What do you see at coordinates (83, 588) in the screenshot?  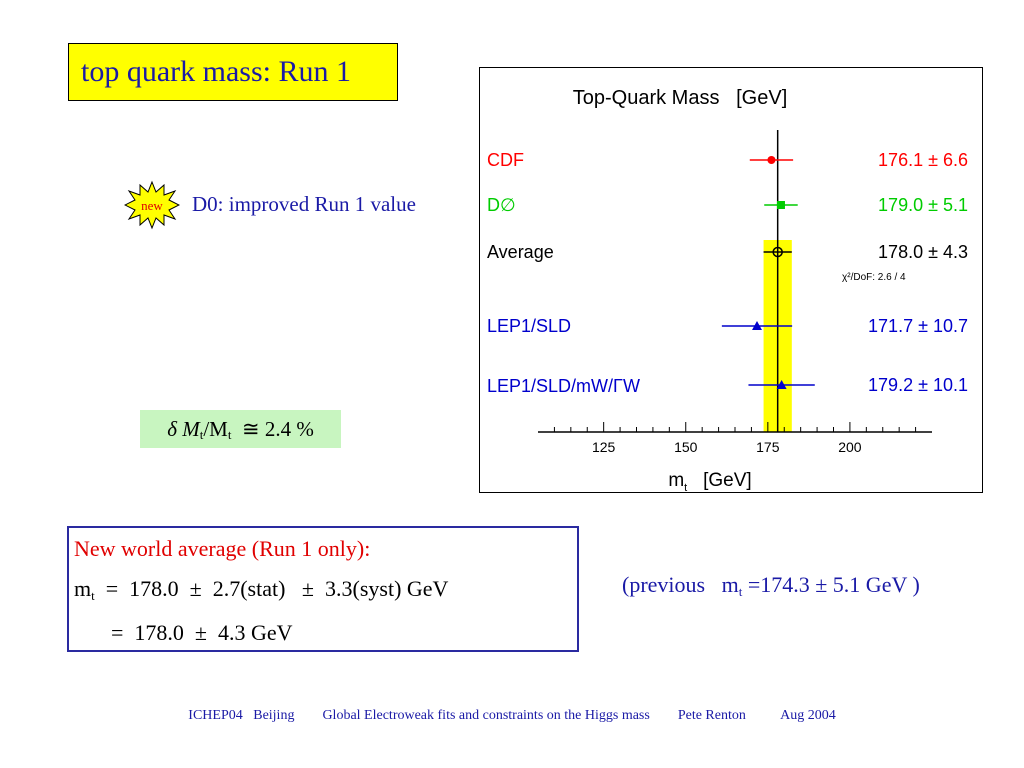 I see `wa-m: m` at bounding box center [83, 588].